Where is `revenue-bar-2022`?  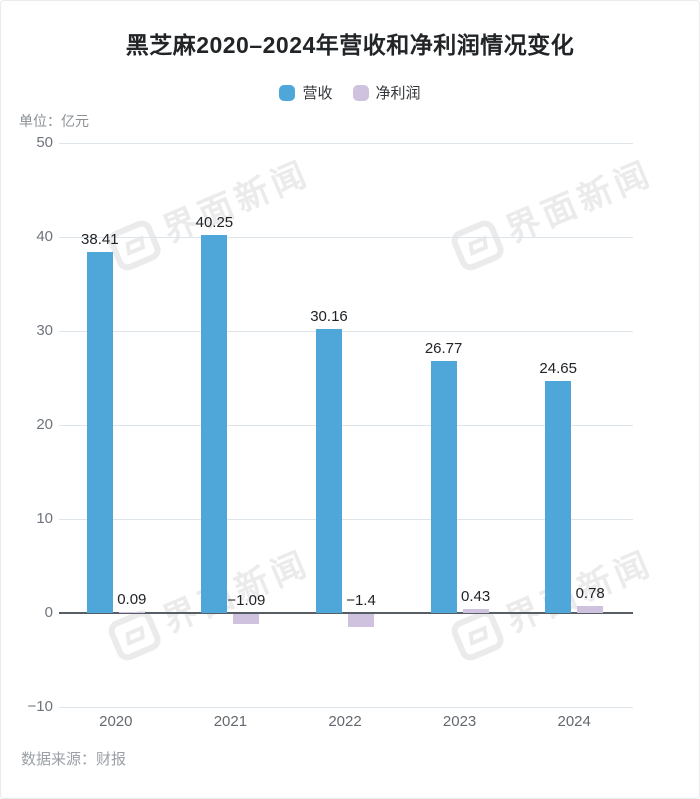 revenue-bar-2022 is located at coordinates (329, 471).